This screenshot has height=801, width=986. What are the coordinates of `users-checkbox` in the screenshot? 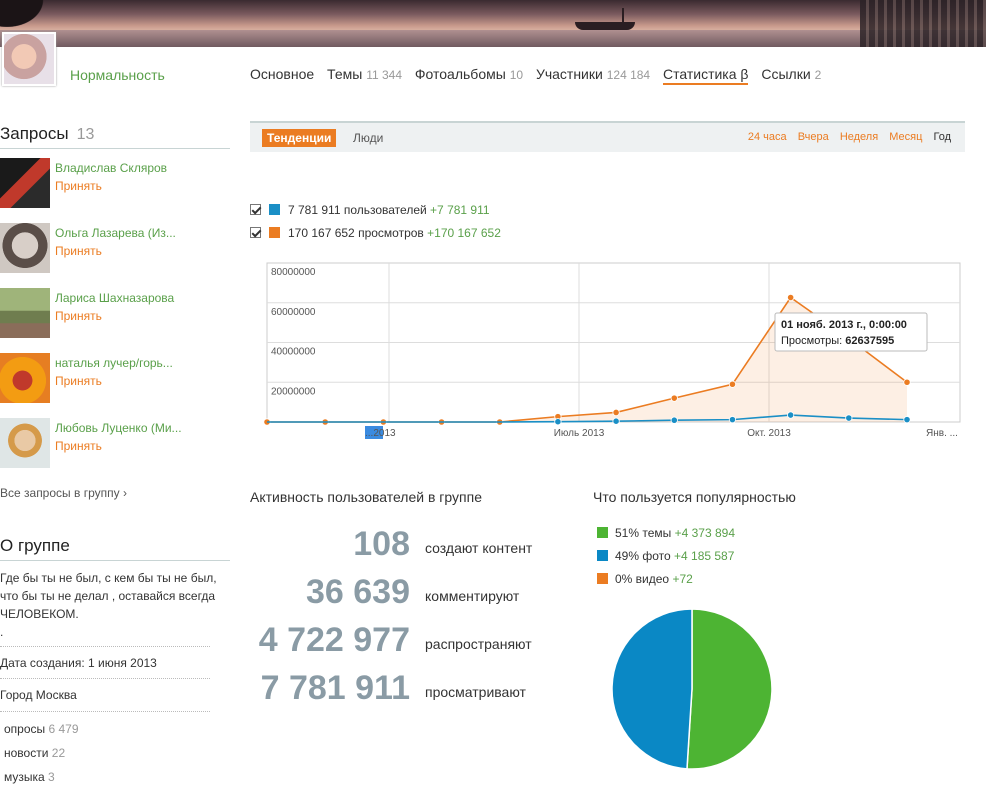 It's located at (255, 209).